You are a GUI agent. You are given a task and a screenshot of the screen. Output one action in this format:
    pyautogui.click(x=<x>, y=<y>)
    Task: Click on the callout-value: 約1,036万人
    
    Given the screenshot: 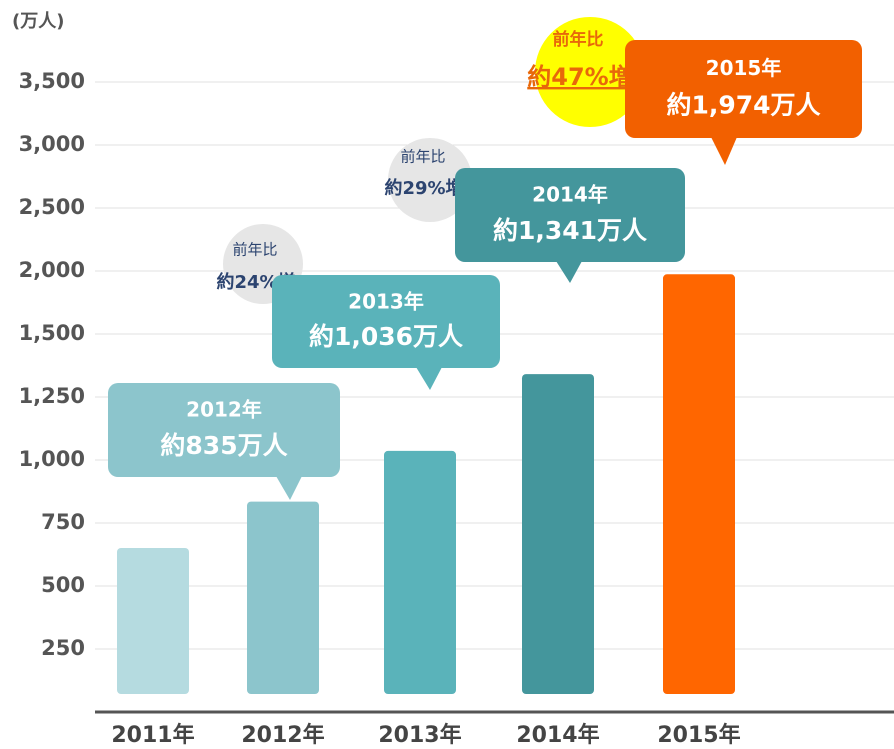 What is the action you would take?
    pyautogui.click(x=386, y=336)
    